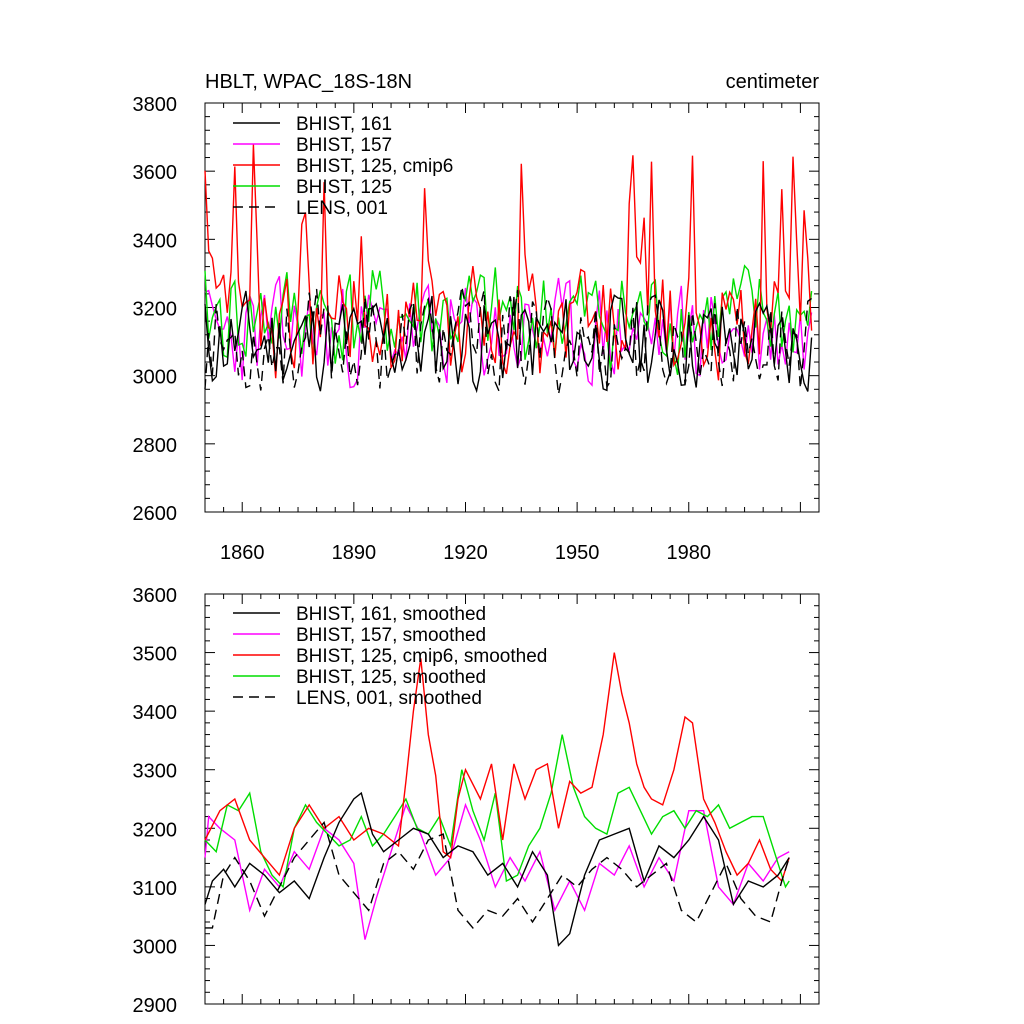 The width and height of the screenshot is (1024, 1024). Describe the element at coordinates (689, 553) in the screenshot. I see `x-tick-label: 1980` at that location.